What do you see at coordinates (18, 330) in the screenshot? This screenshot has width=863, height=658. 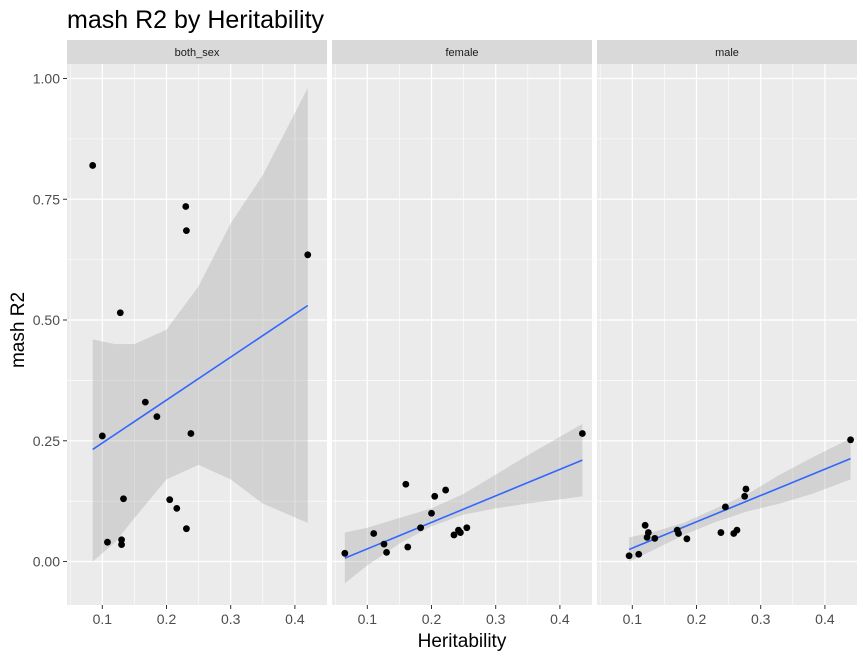 I see `y-axis-title: mash R2` at bounding box center [18, 330].